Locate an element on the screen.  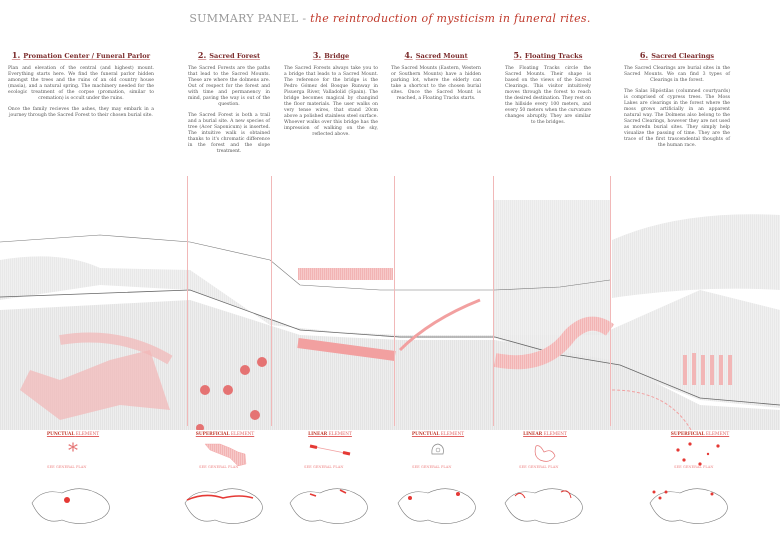
asterisk-icon: * is located at coordinates (73, 450).